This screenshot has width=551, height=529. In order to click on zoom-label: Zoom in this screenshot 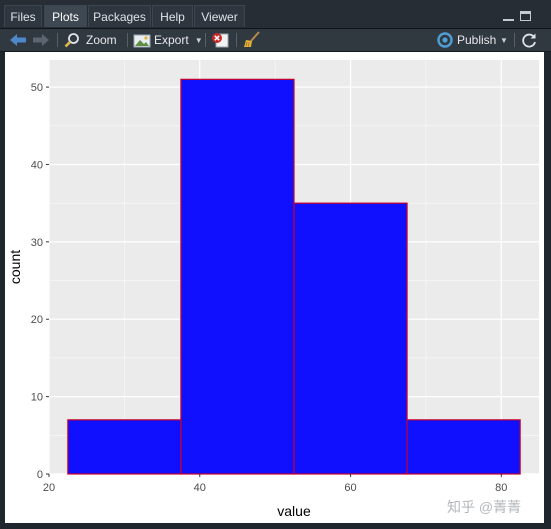, I will do `click(101, 40)`.